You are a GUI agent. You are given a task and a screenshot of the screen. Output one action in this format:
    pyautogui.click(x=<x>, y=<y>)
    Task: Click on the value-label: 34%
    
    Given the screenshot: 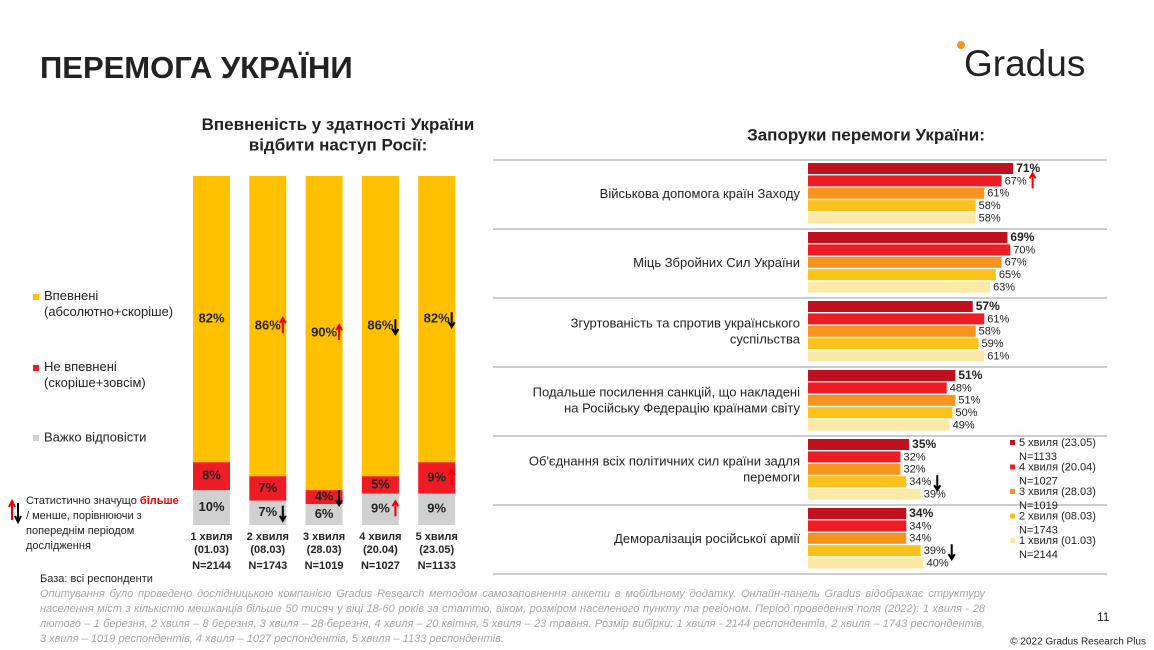 What is the action you would take?
    pyautogui.click(x=920, y=482)
    